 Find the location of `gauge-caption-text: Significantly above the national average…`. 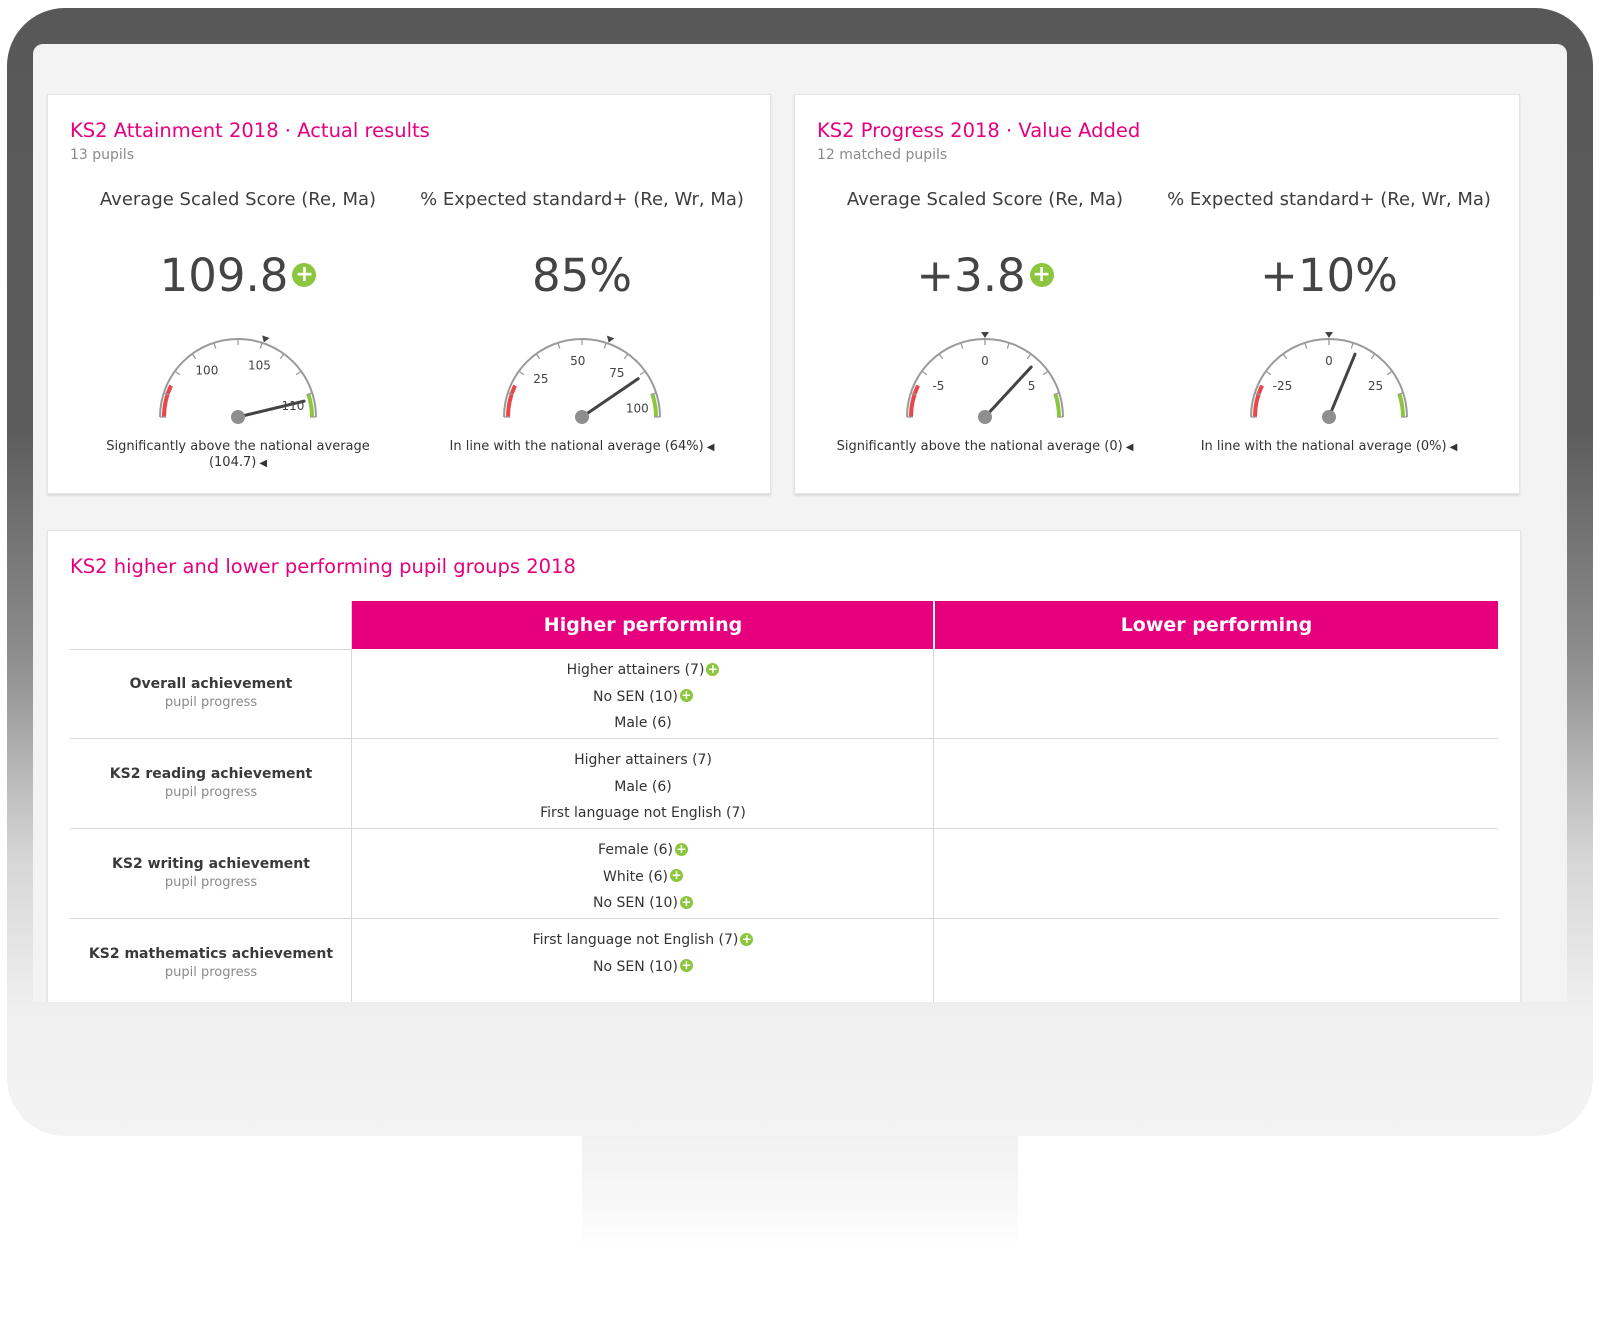

gauge-caption-text: Significantly above the national average… is located at coordinates (238, 454).